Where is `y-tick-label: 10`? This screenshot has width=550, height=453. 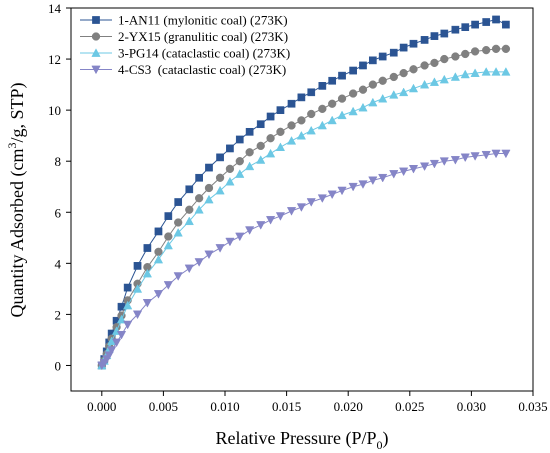
y-tick-label: 10 is located at coordinates (54, 110).